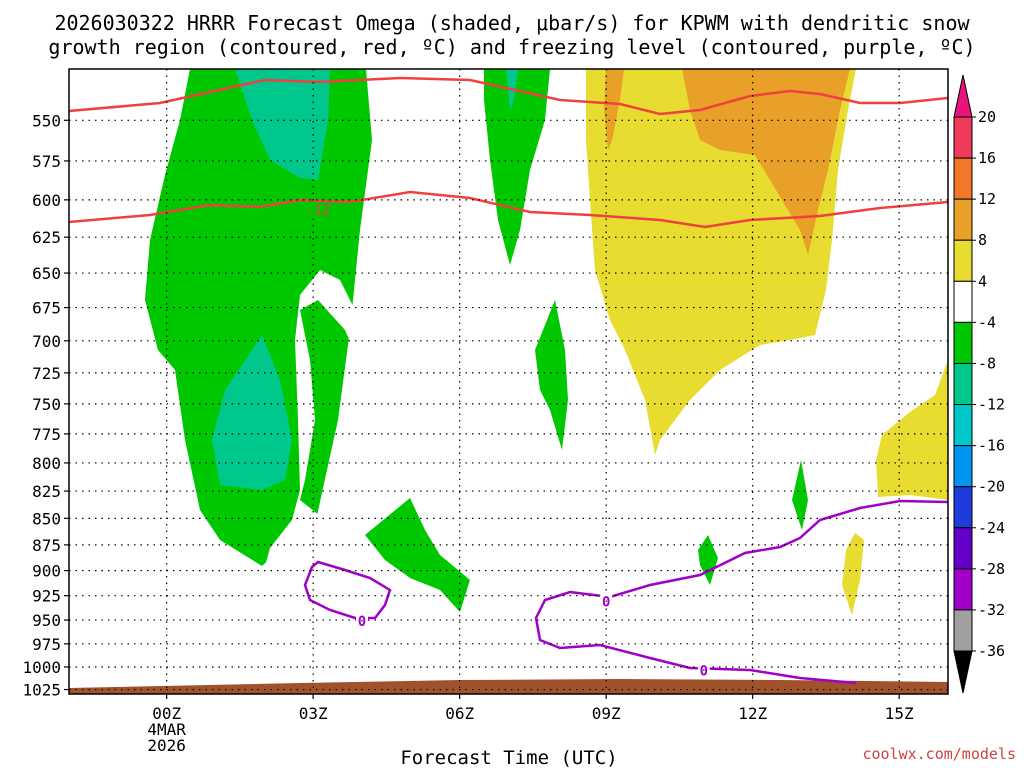 The width and height of the screenshot is (1024, 768). Describe the element at coordinates (979, 384) in the screenshot. I see `colorbar: 20 16 12 8 4 -4 -8 -12 -16 -20 -24 -28 -32 -36` at that location.